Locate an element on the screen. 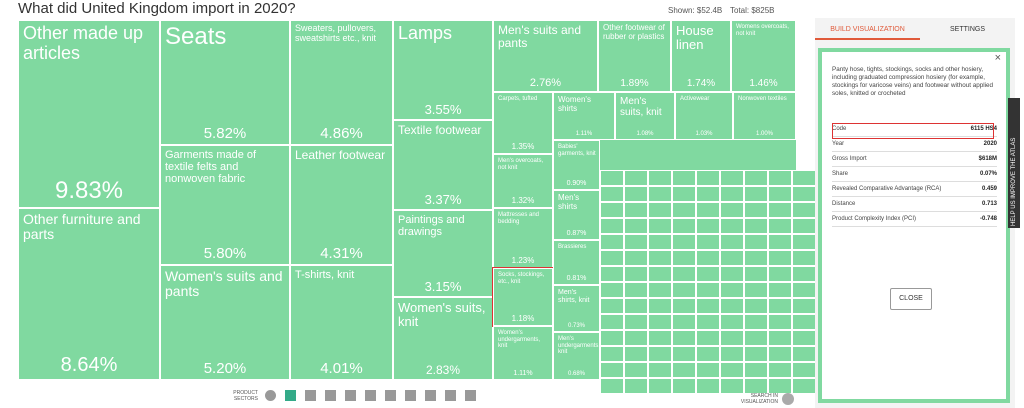 This screenshot has height=408, width=1024. tile: Men's undergarments, knit 0.68% is located at coordinates (576, 356).